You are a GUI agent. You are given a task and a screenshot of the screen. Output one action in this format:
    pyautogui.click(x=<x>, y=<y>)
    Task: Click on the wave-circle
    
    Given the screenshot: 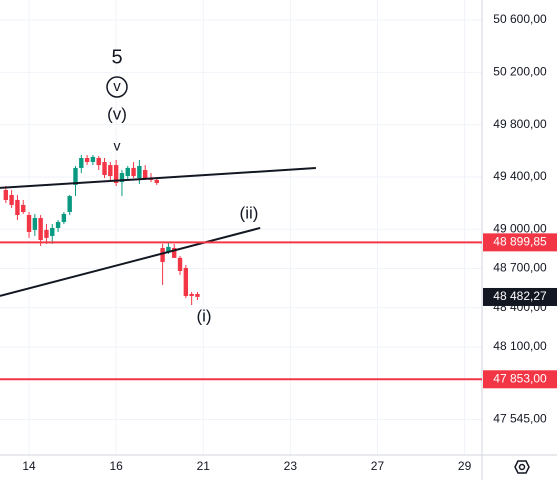 What is the action you would take?
    pyautogui.click(x=117, y=87)
    